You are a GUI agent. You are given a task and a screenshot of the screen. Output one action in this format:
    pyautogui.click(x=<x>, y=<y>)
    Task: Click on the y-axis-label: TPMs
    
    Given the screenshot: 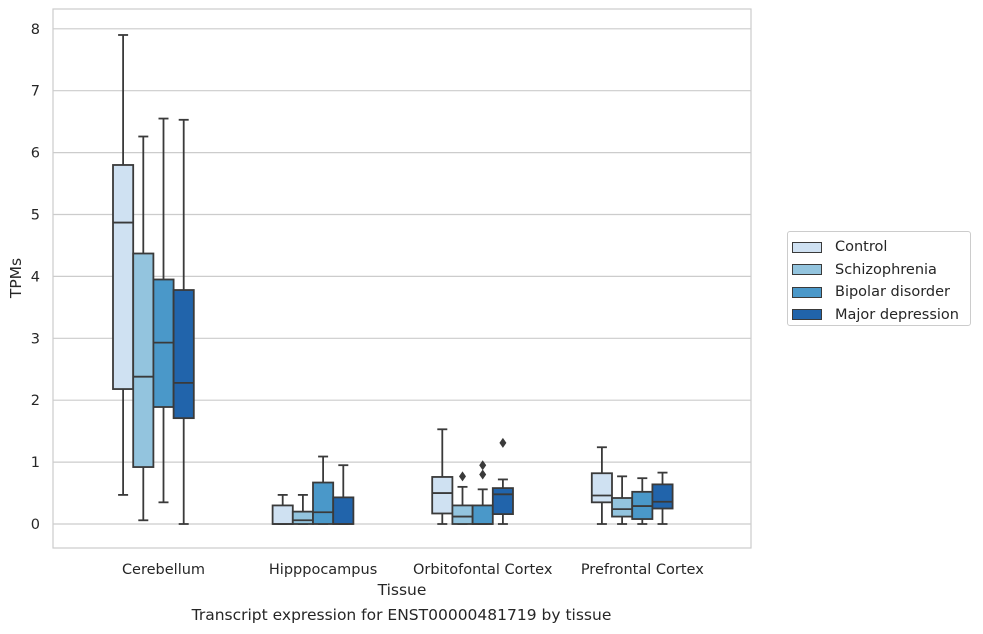 What is the action you would take?
    pyautogui.click(x=16, y=278)
    